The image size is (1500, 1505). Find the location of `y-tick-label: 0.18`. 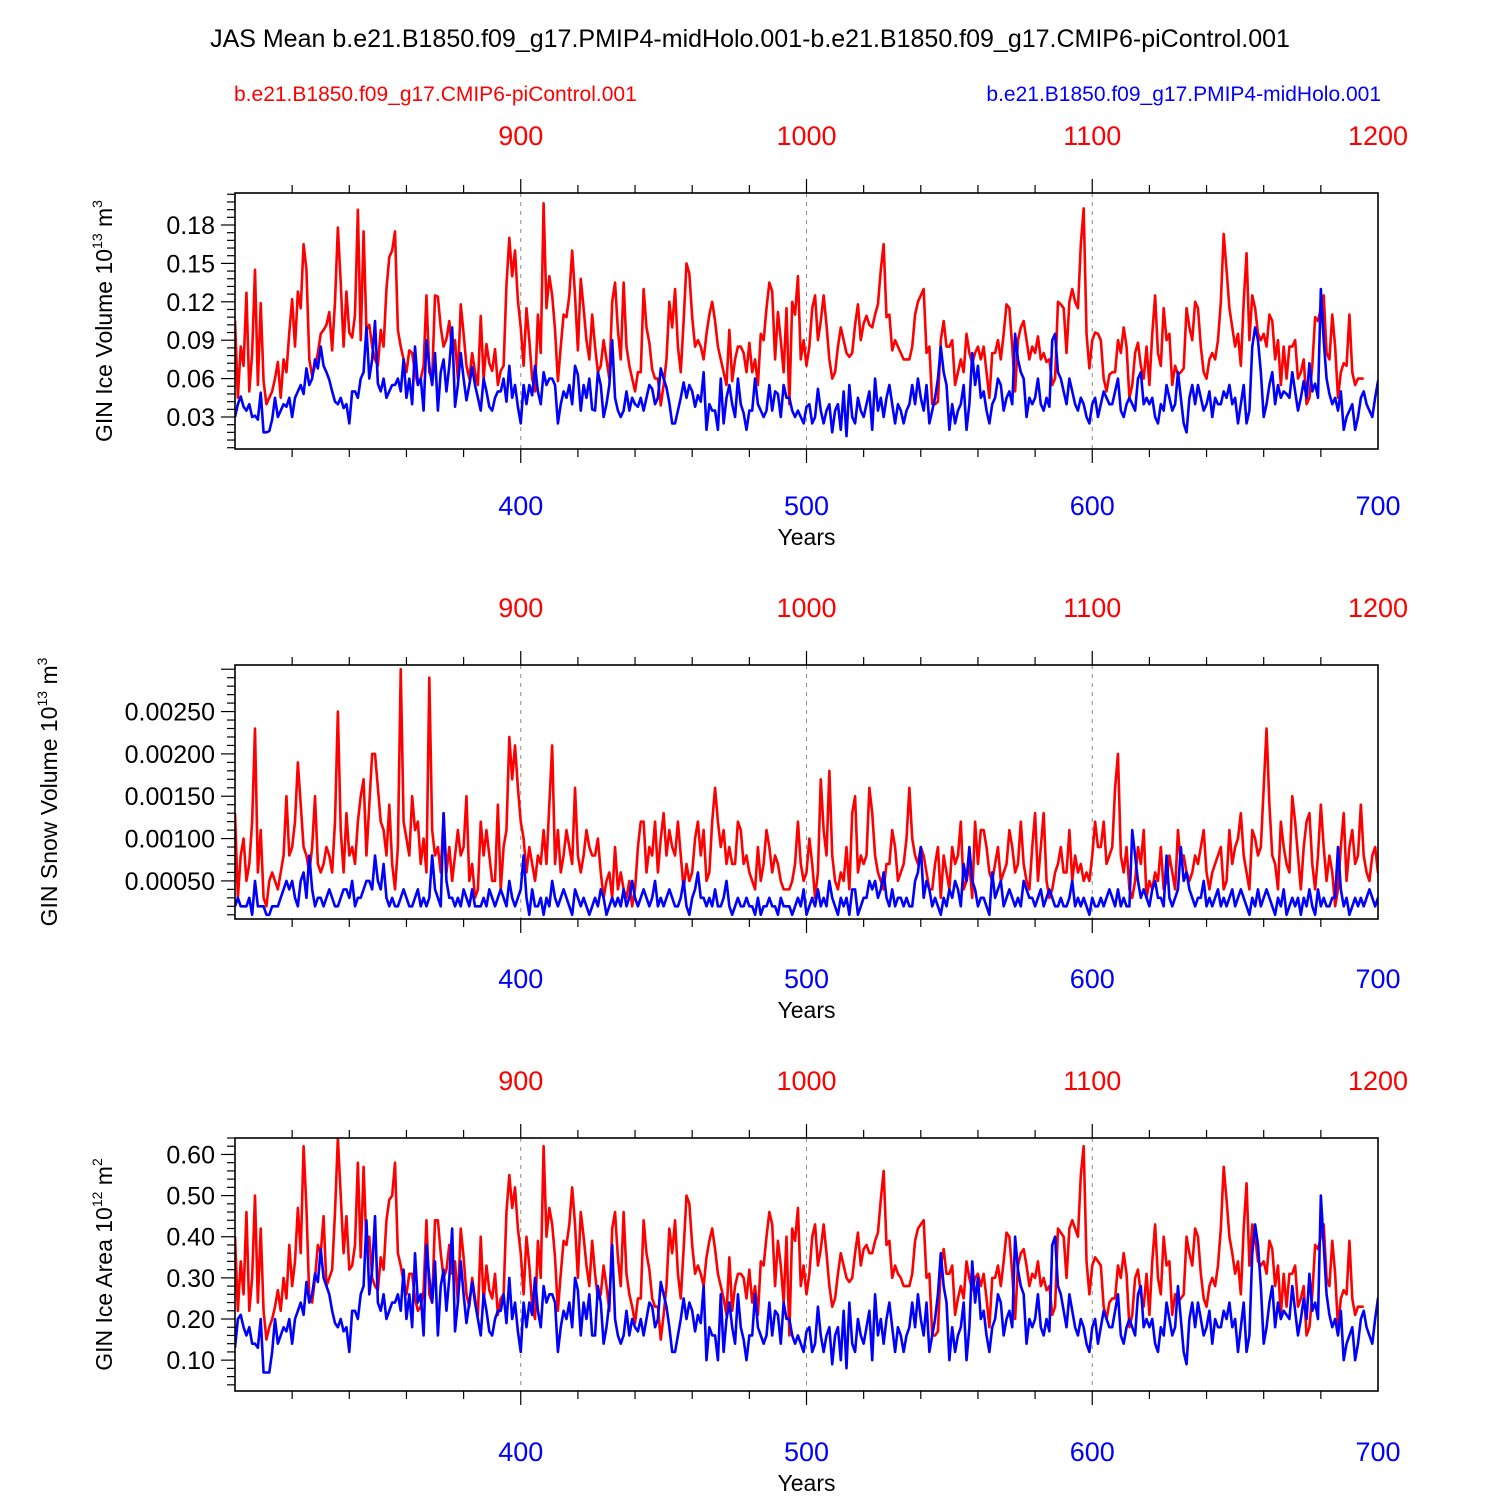

y-tick-label: 0.18 is located at coordinates (190, 226).